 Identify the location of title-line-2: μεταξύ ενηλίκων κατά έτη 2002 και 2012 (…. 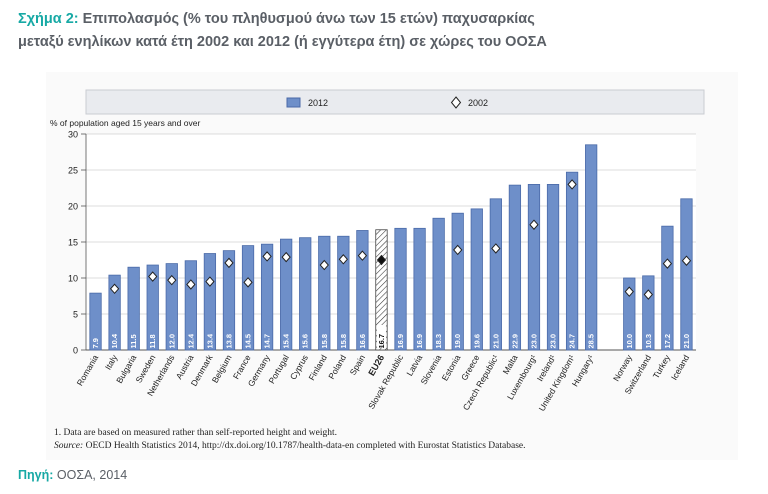
(282, 42).